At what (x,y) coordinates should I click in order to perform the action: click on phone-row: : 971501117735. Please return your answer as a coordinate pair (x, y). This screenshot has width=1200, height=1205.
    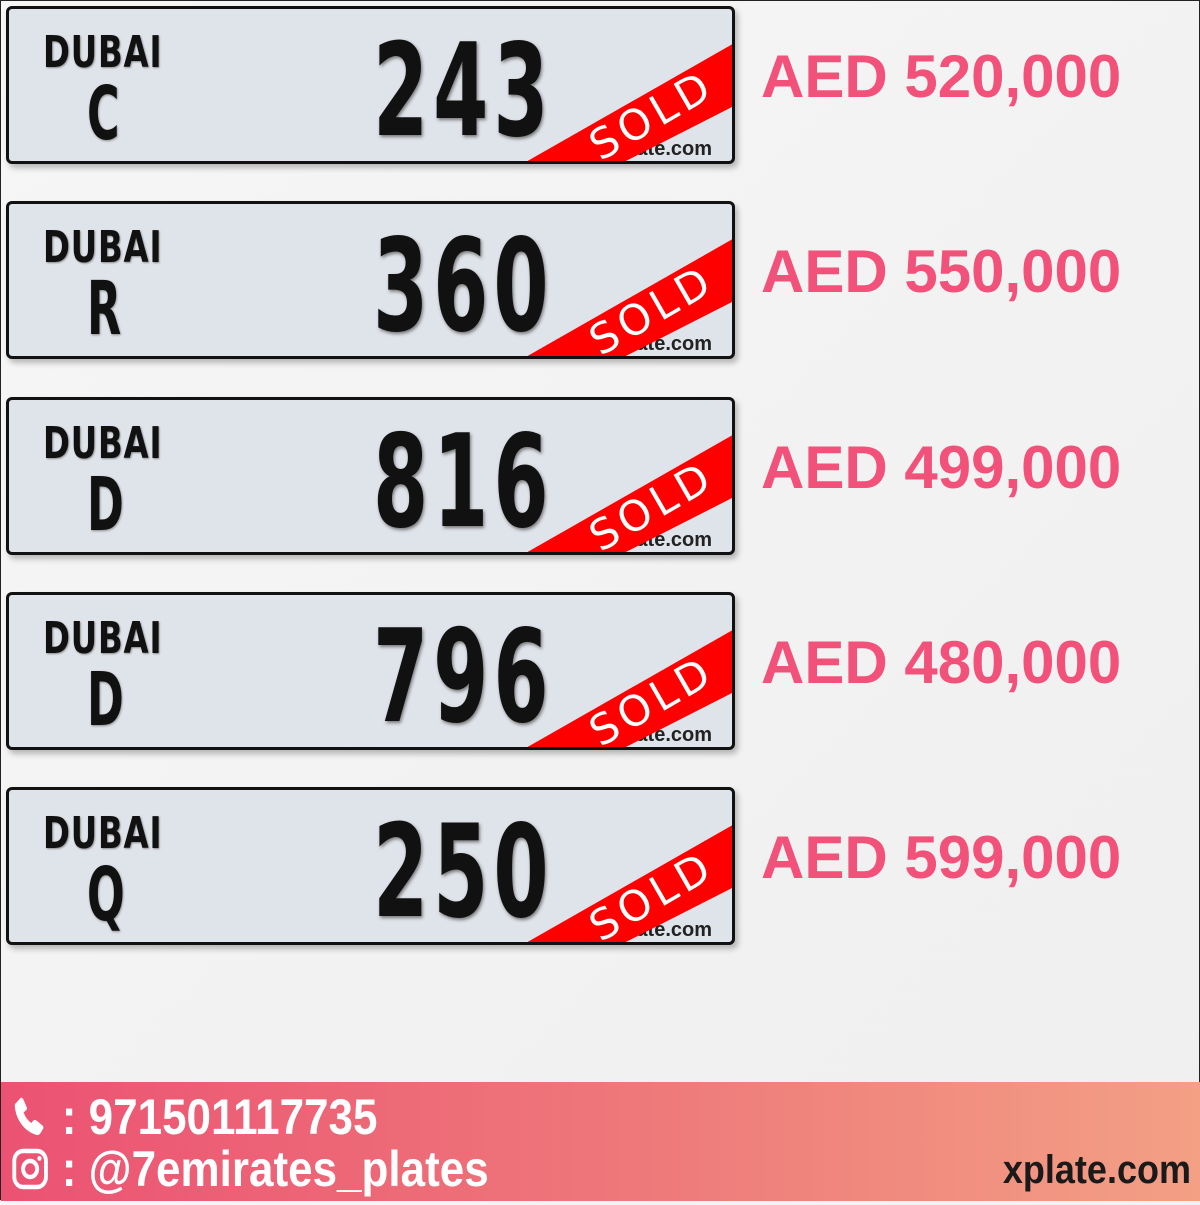
    Looking at the image, I should click on (193, 1117).